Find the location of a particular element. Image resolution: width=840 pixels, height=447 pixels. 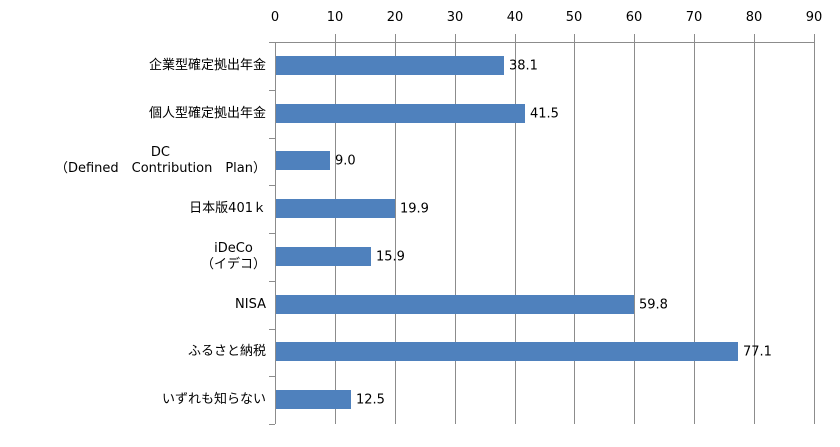

x-tick-label: 10 is located at coordinates (335, 17).